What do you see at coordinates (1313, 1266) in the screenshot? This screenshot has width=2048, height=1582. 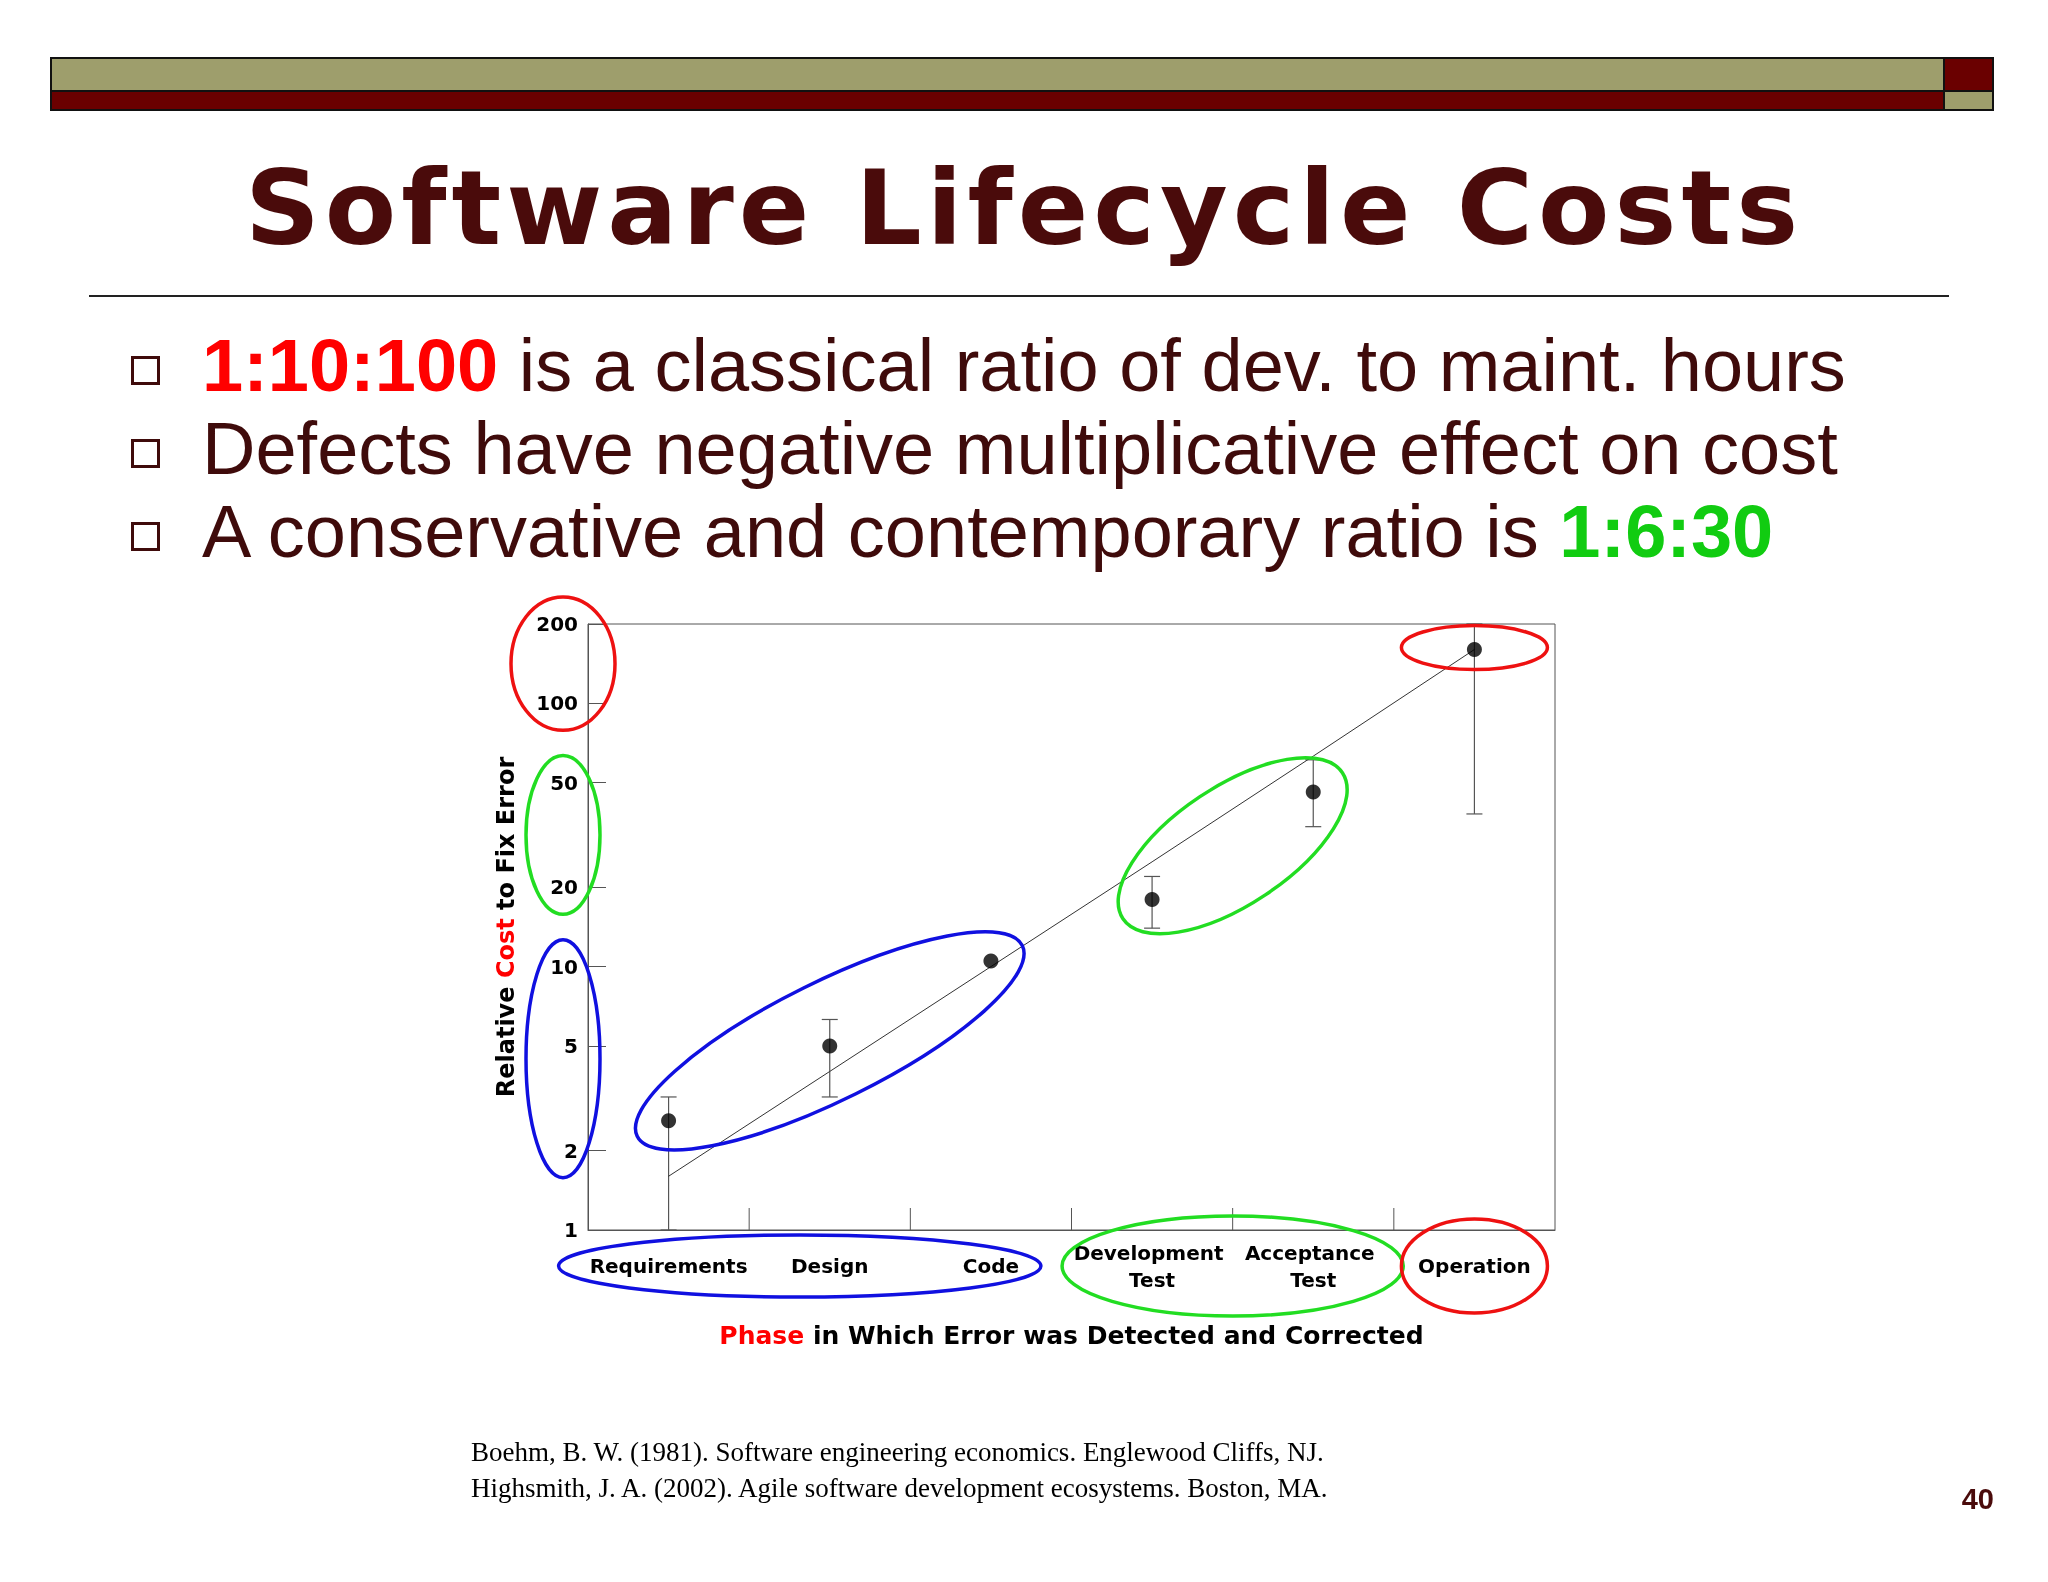 I see `x-tick-label: Acceptance Test` at bounding box center [1313, 1266].